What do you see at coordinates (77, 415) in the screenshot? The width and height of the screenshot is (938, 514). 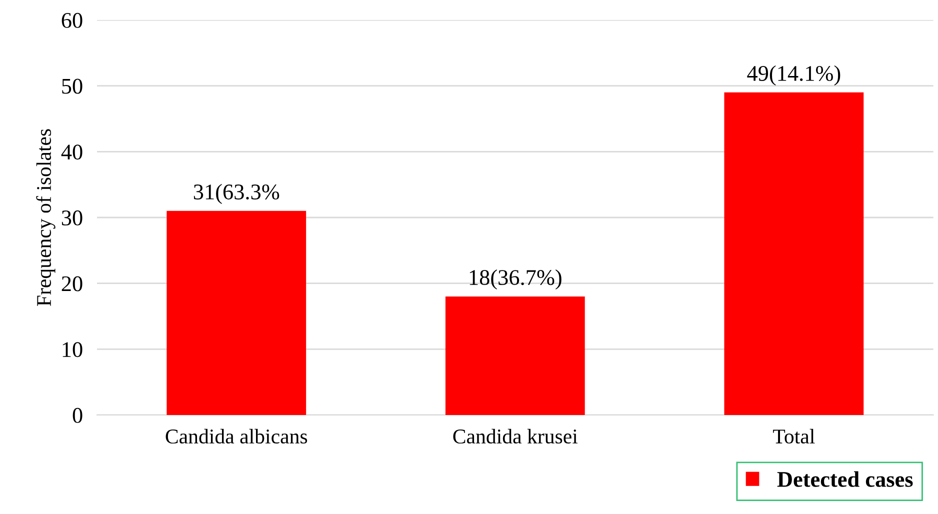 I see `y-tick-label: 0` at bounding box center [77, 415].